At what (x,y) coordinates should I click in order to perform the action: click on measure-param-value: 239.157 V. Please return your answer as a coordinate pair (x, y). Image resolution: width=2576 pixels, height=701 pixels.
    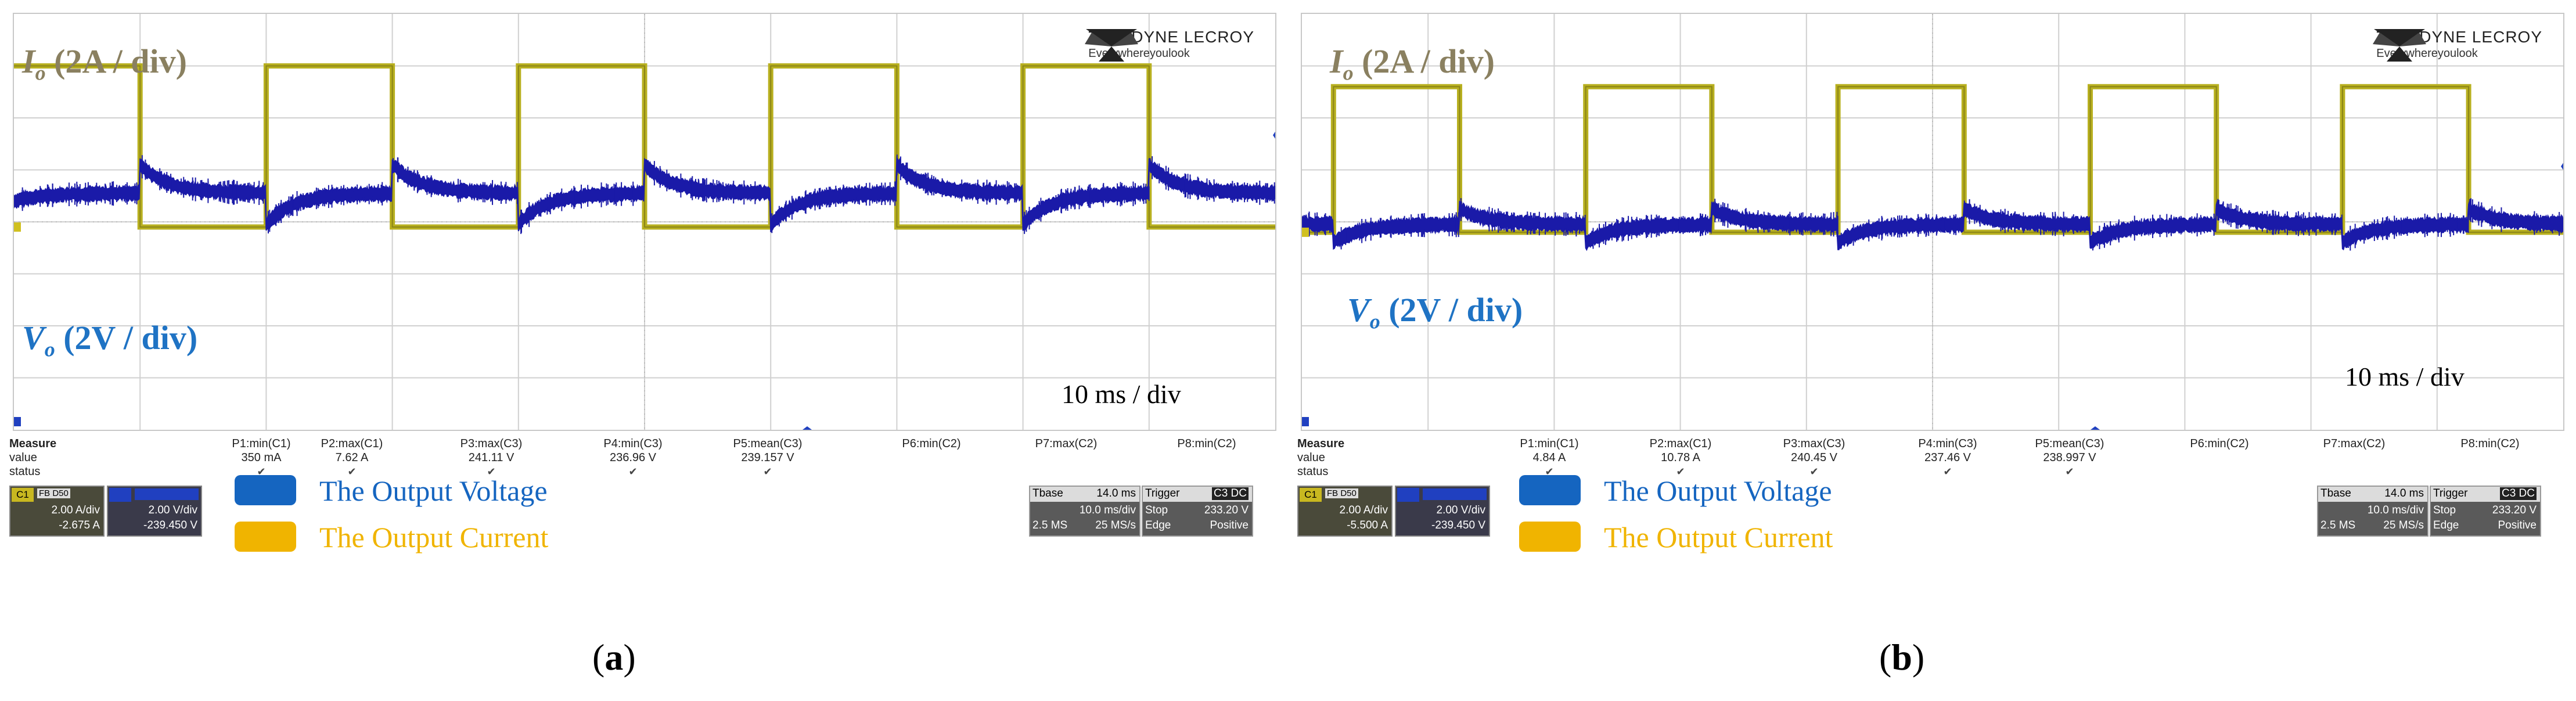
    Looking at the image, I should click on (767, 457).